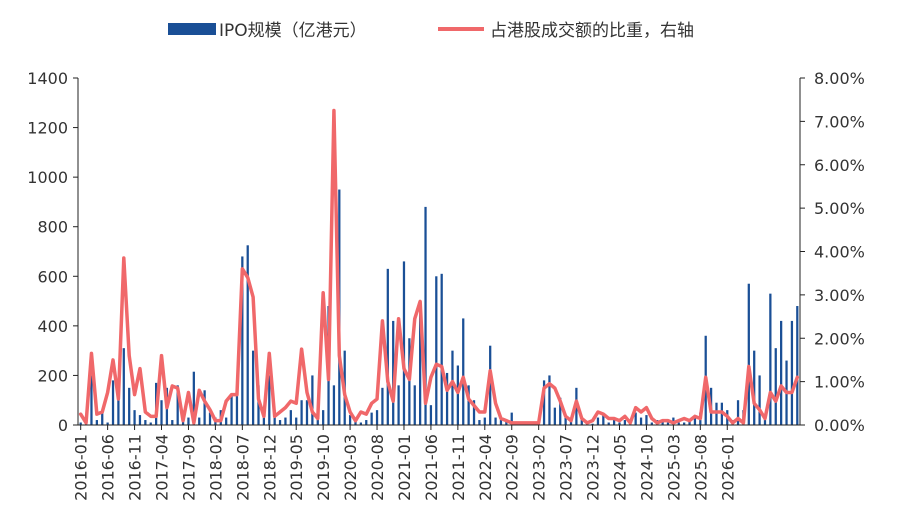  Describe the element at coordinates (47, 78) in the screenshot. I see `left-axis-tick-label: 1400` at that location.